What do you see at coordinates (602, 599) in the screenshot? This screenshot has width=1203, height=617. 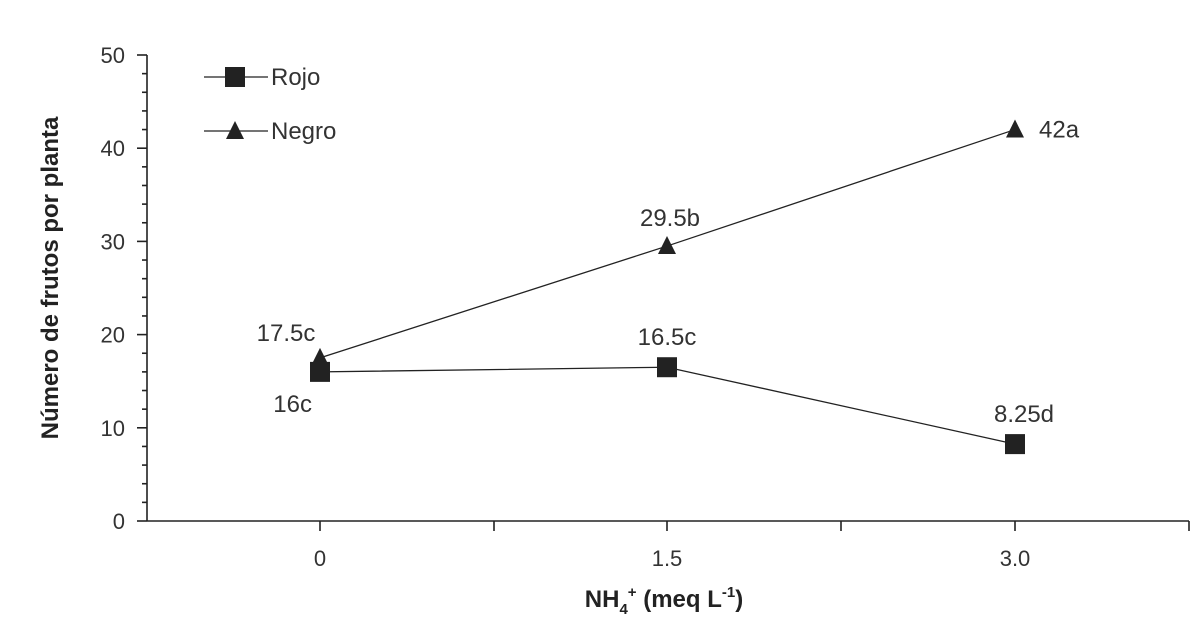 I see `x-axis-title-prefix: NH` at bounding box center [602, 599].